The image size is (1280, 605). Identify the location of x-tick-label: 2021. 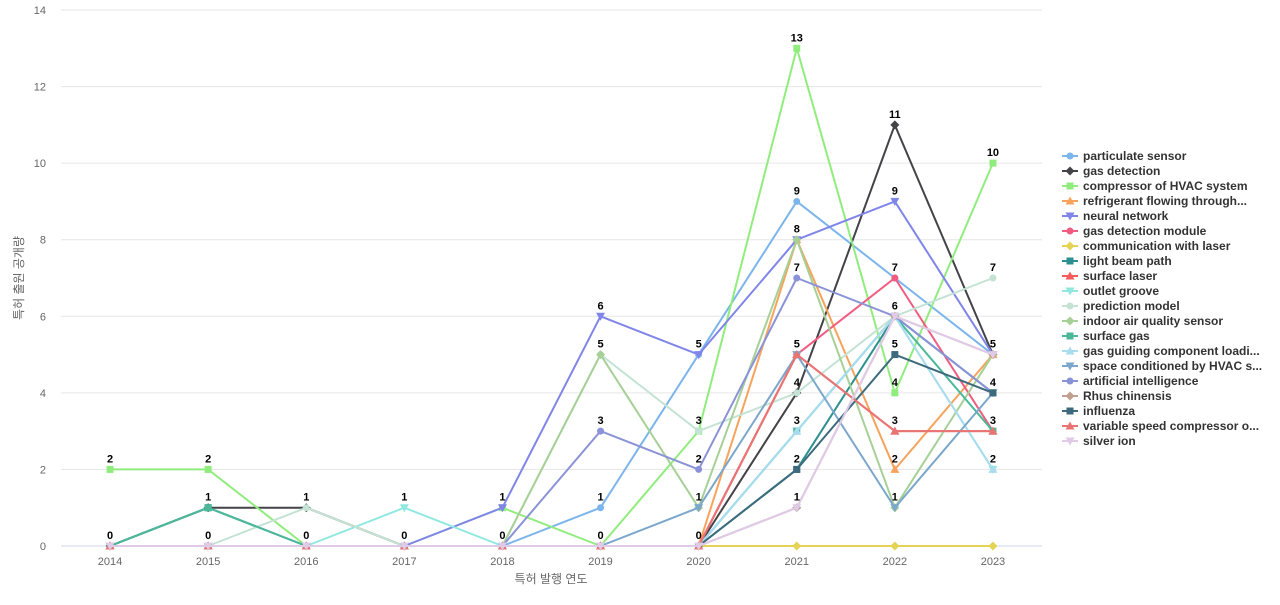
(797, 562).